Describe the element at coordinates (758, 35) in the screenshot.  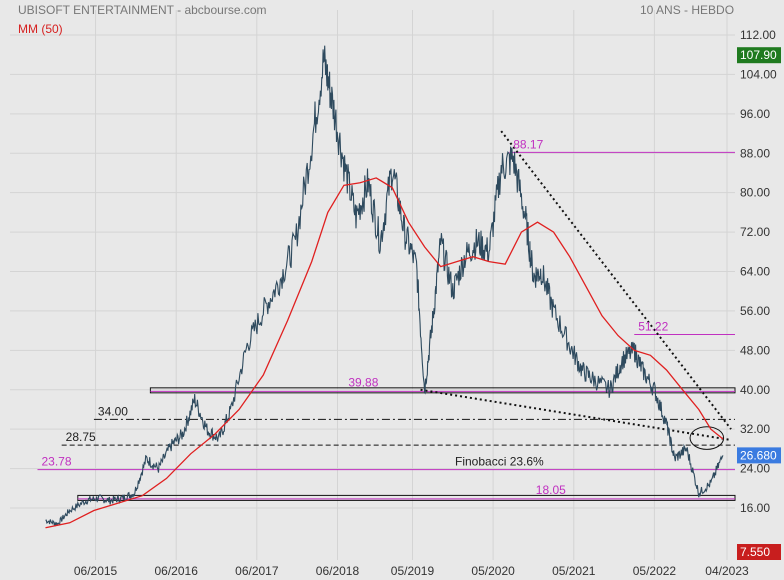
I see `y-tick-label: 112.00` at that location.